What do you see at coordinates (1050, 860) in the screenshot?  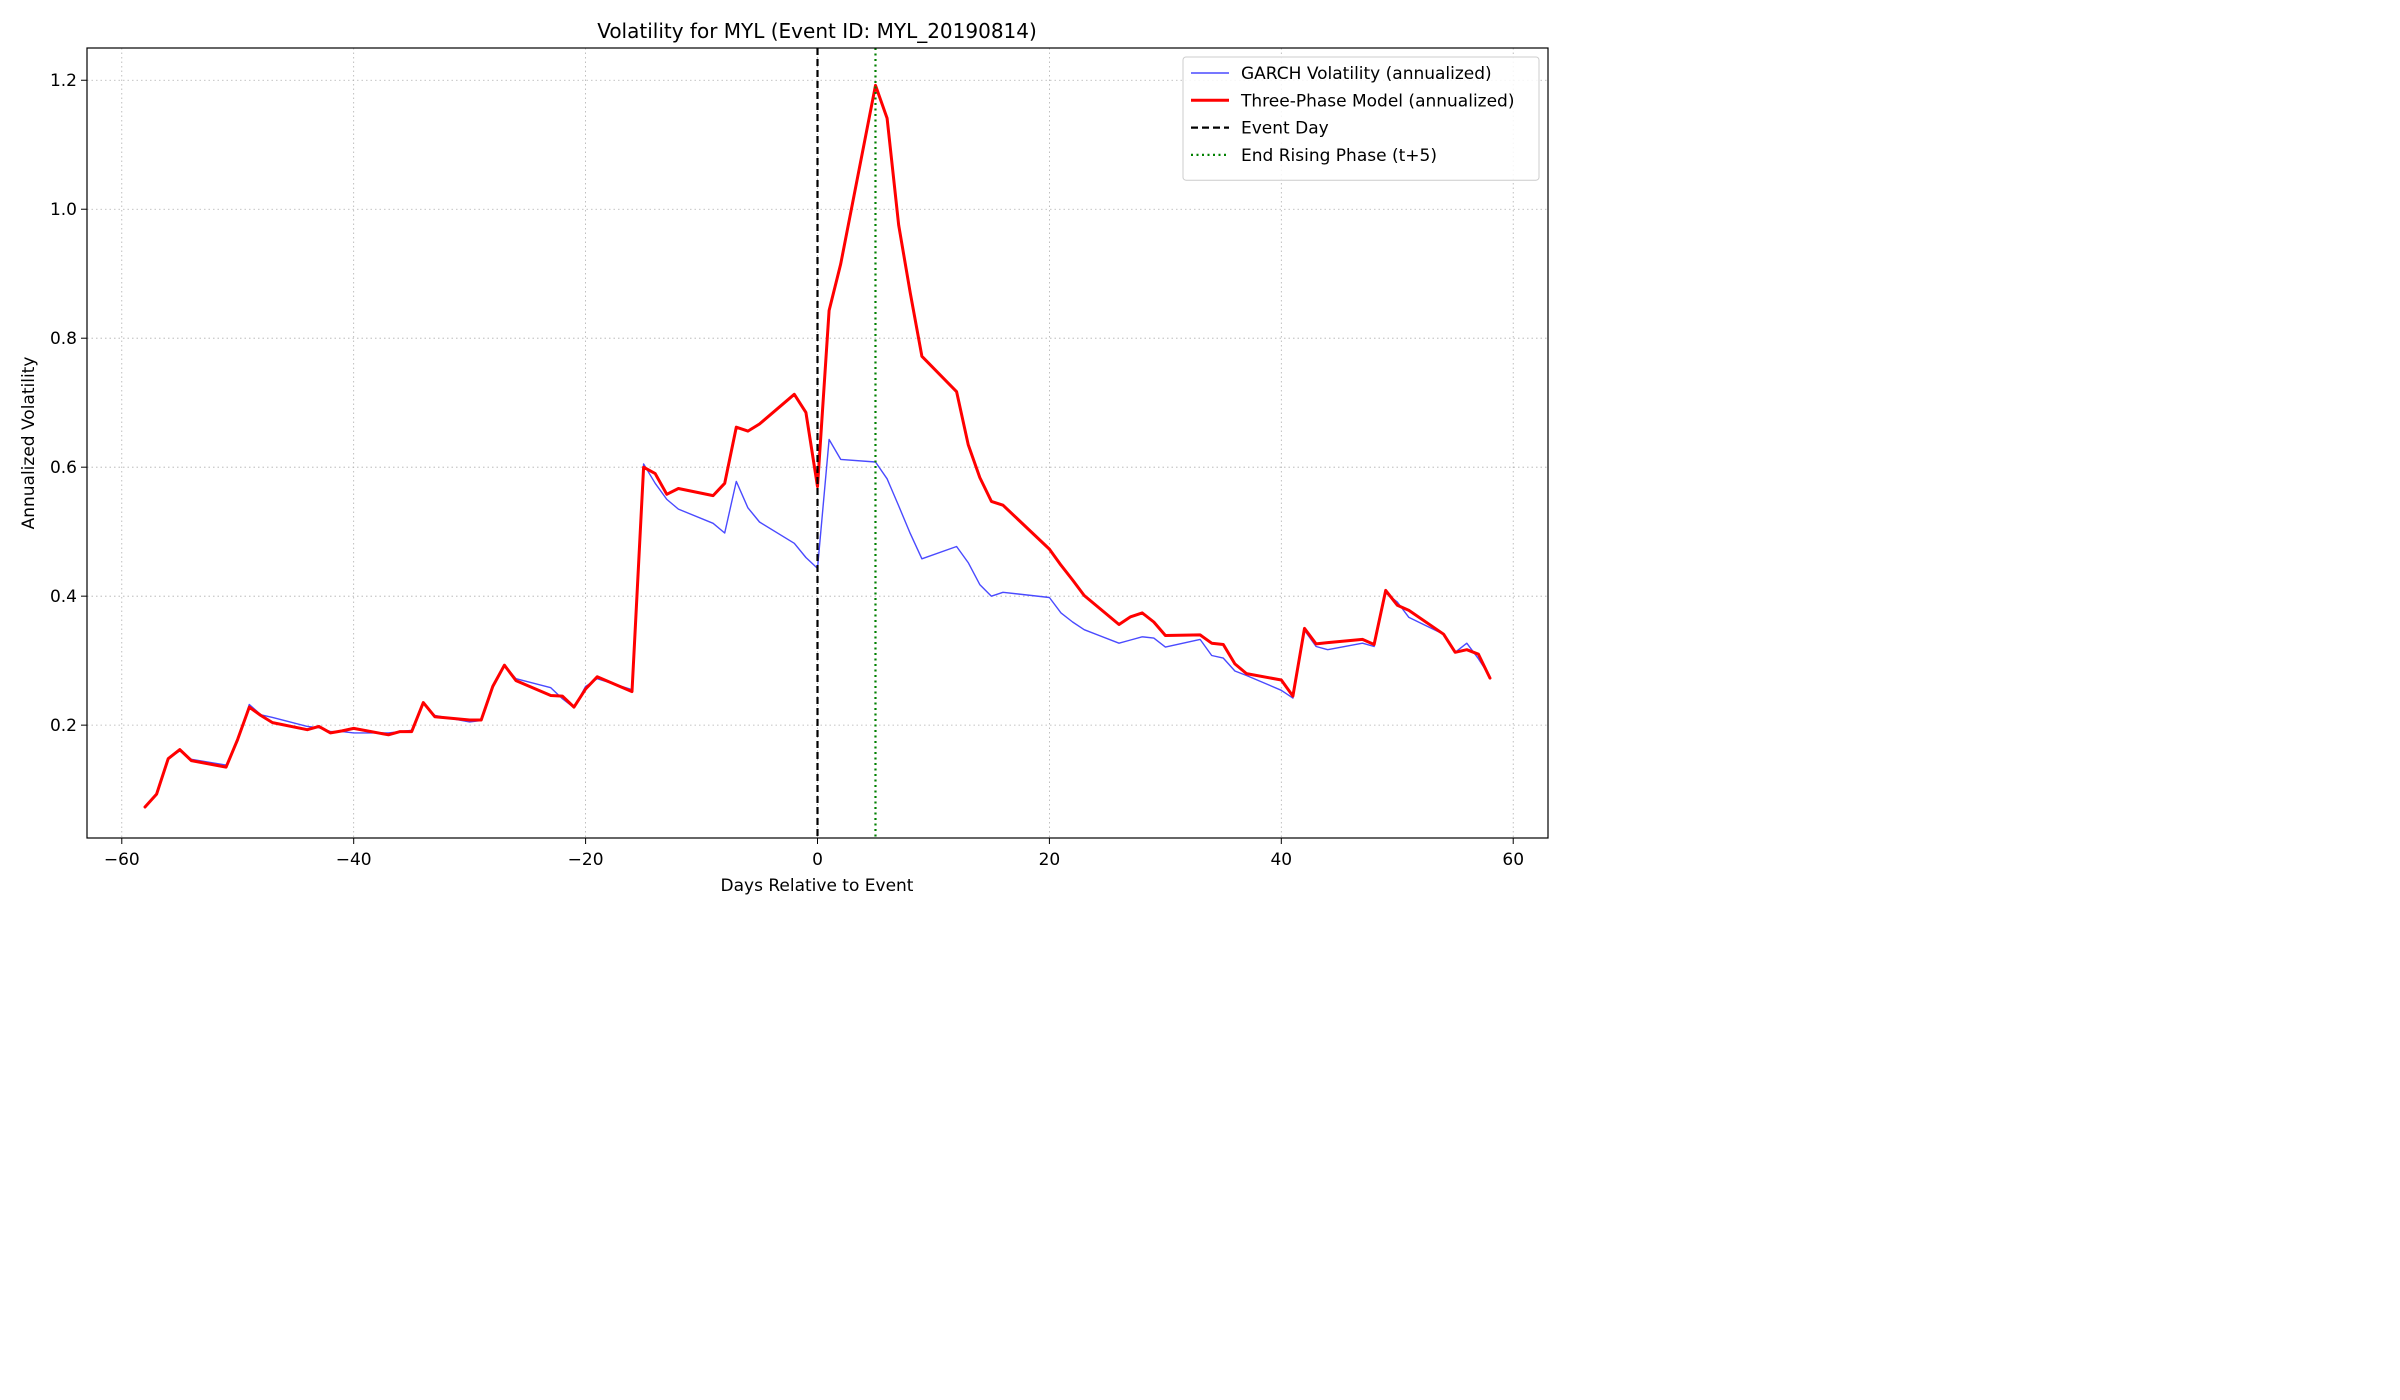 I see `x-tick-label: 20` at bounding box center [1050, 860].